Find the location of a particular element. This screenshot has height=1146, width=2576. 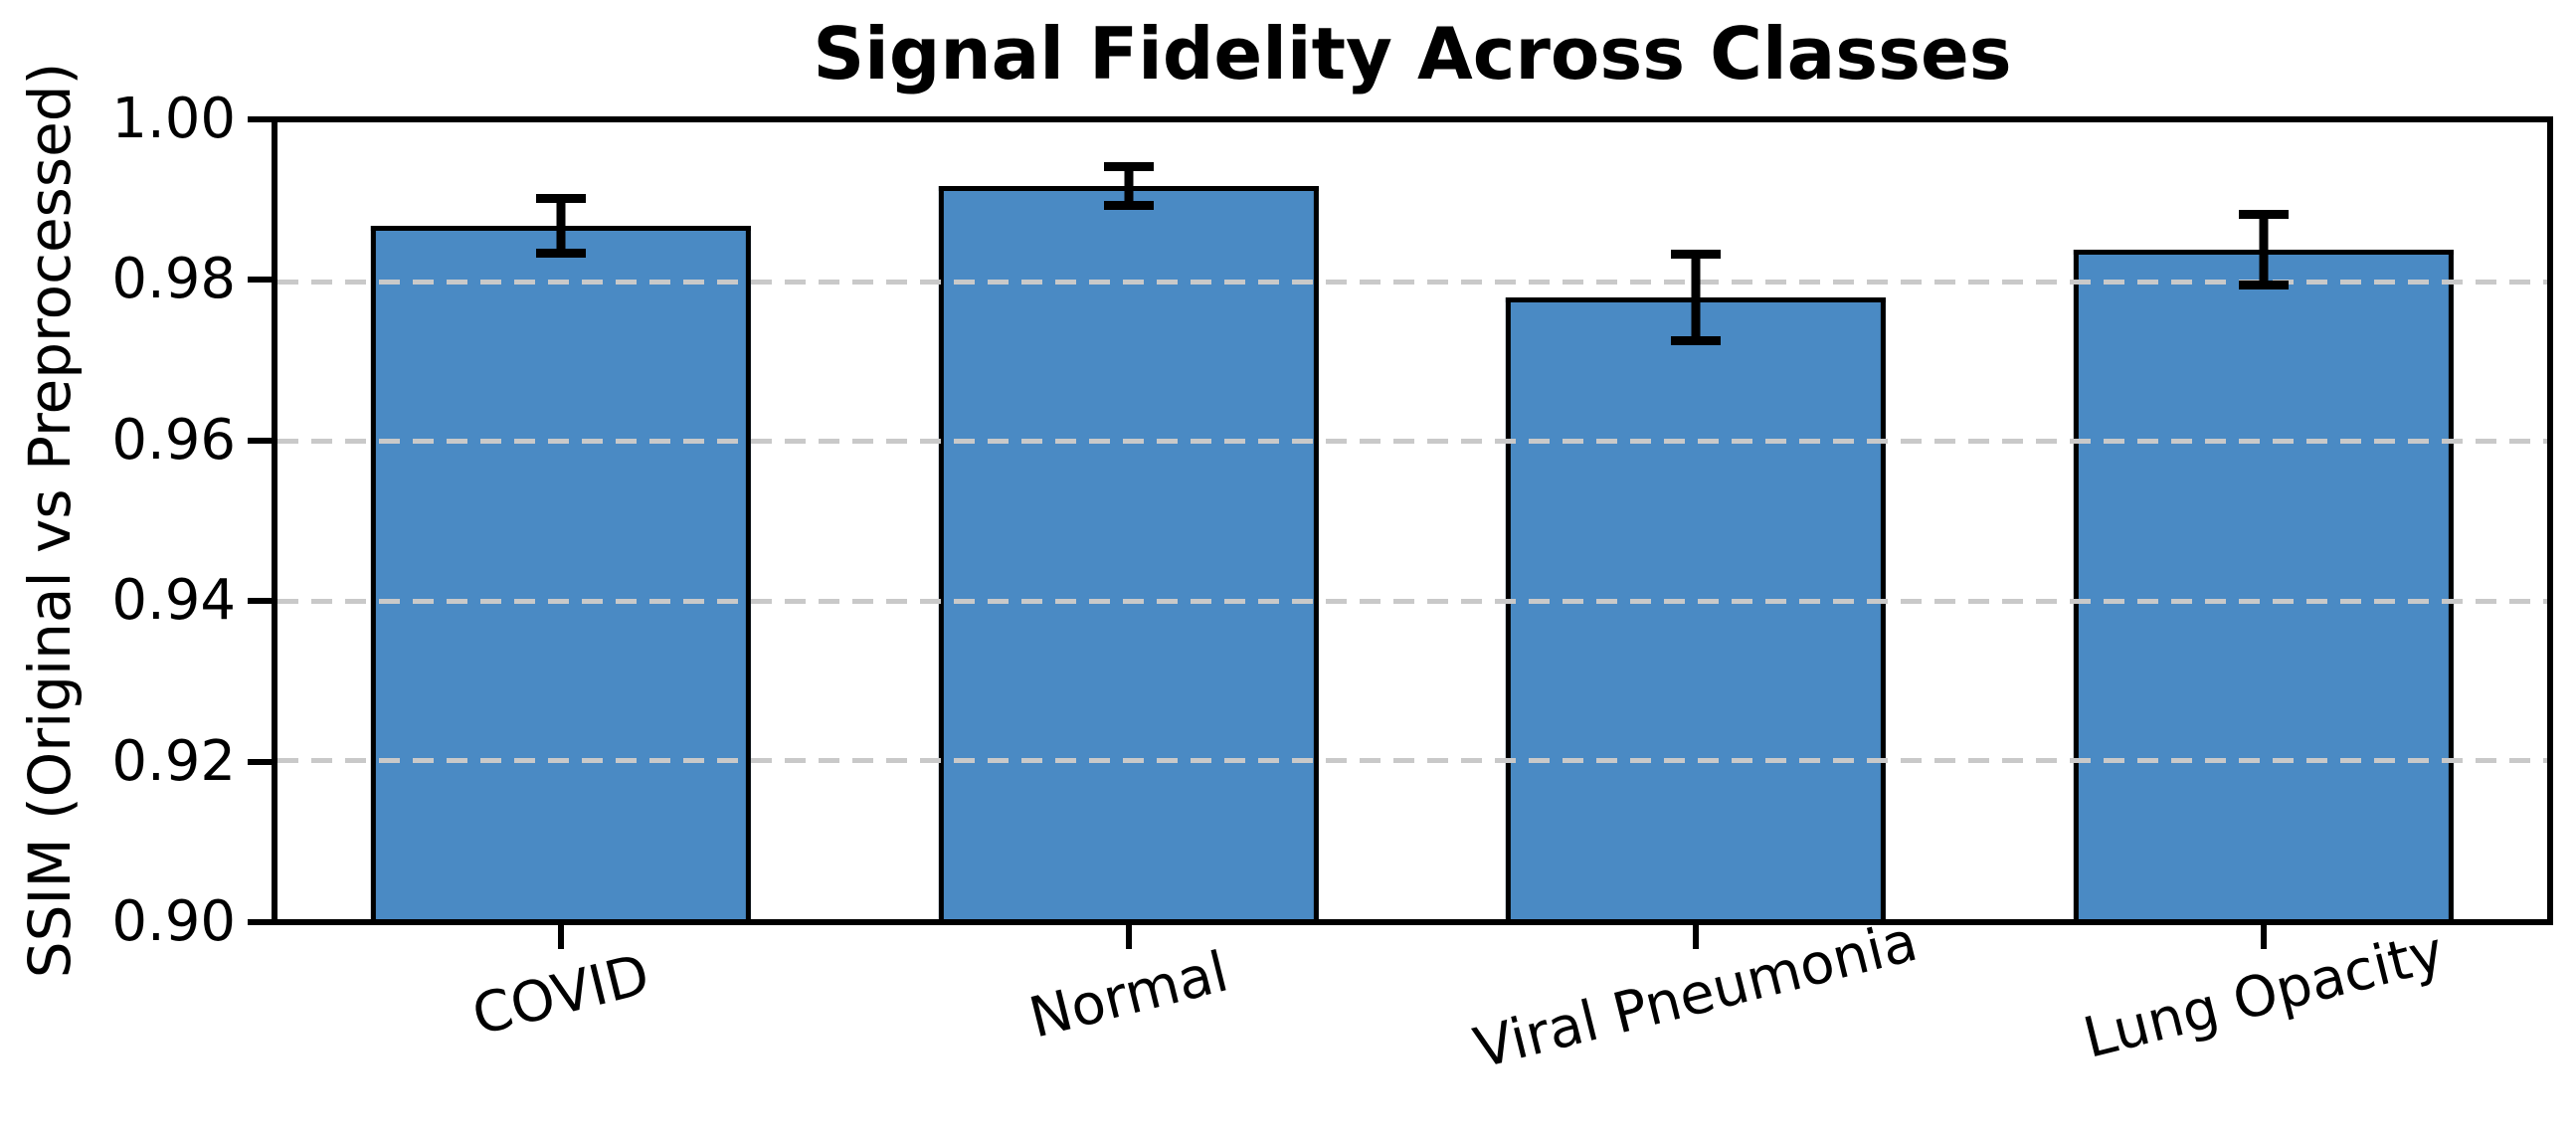

y-tick-label: 0.92 is located at coordinates (173, 761).